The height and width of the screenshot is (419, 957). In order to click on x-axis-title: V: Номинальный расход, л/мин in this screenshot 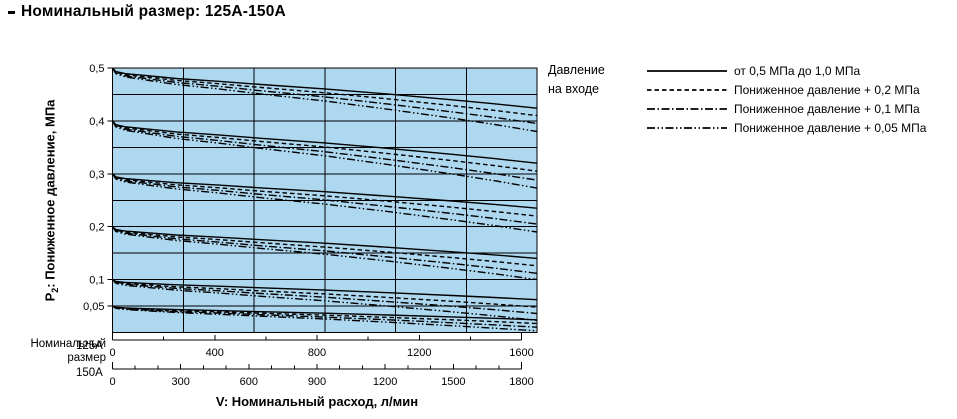, I will do `click(317, 401)`.